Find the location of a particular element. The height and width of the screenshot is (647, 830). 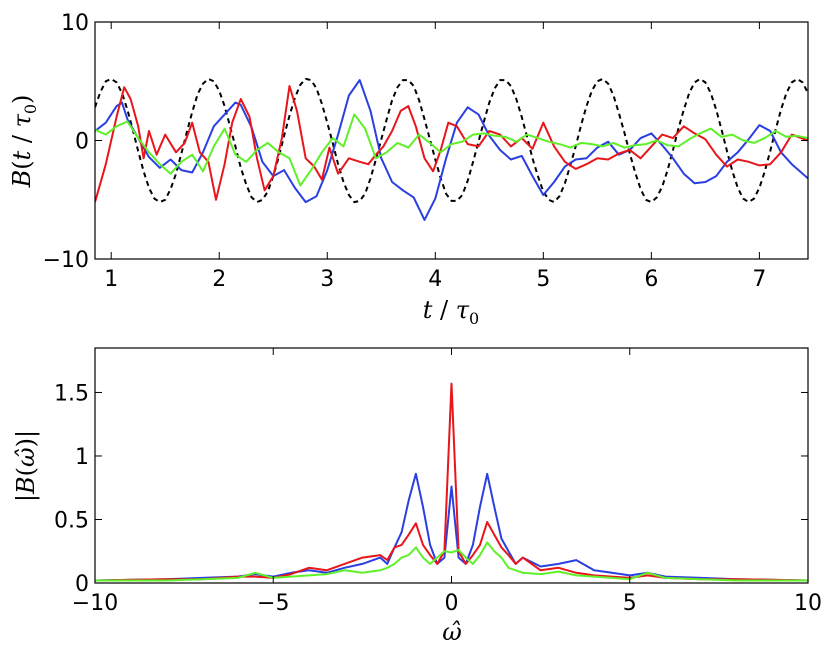

time-series-x-tick-label: 7 is located at coordinates (759, 279).